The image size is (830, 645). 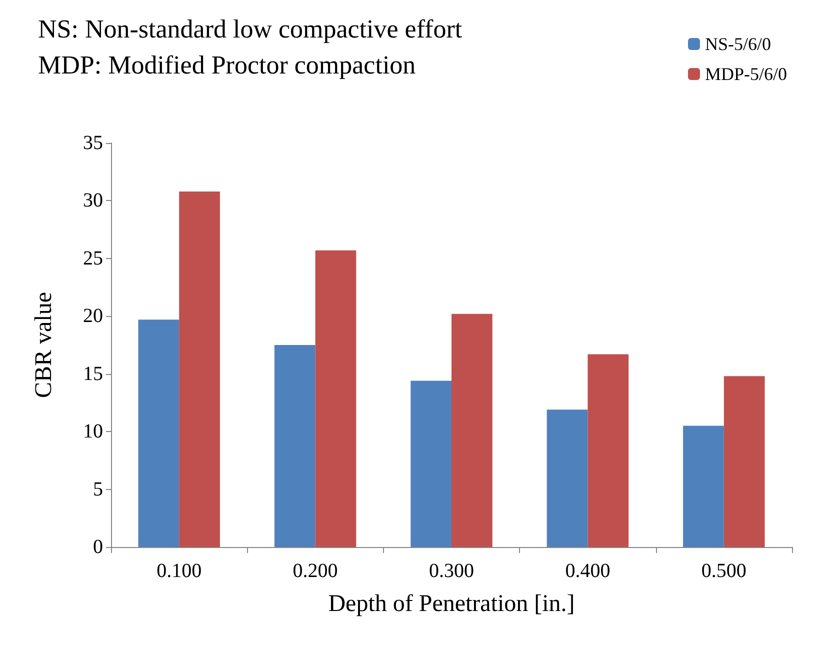 I want to click on y-tick-label: 30, so click(x=93, y=201).